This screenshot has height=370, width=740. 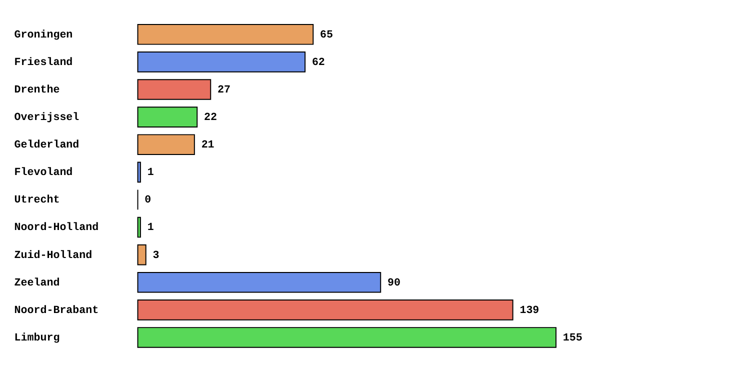 What do you see at coordinates (572, 338) in the screenshot?
I see `data-label: 155` at bounding box center [572, 338].